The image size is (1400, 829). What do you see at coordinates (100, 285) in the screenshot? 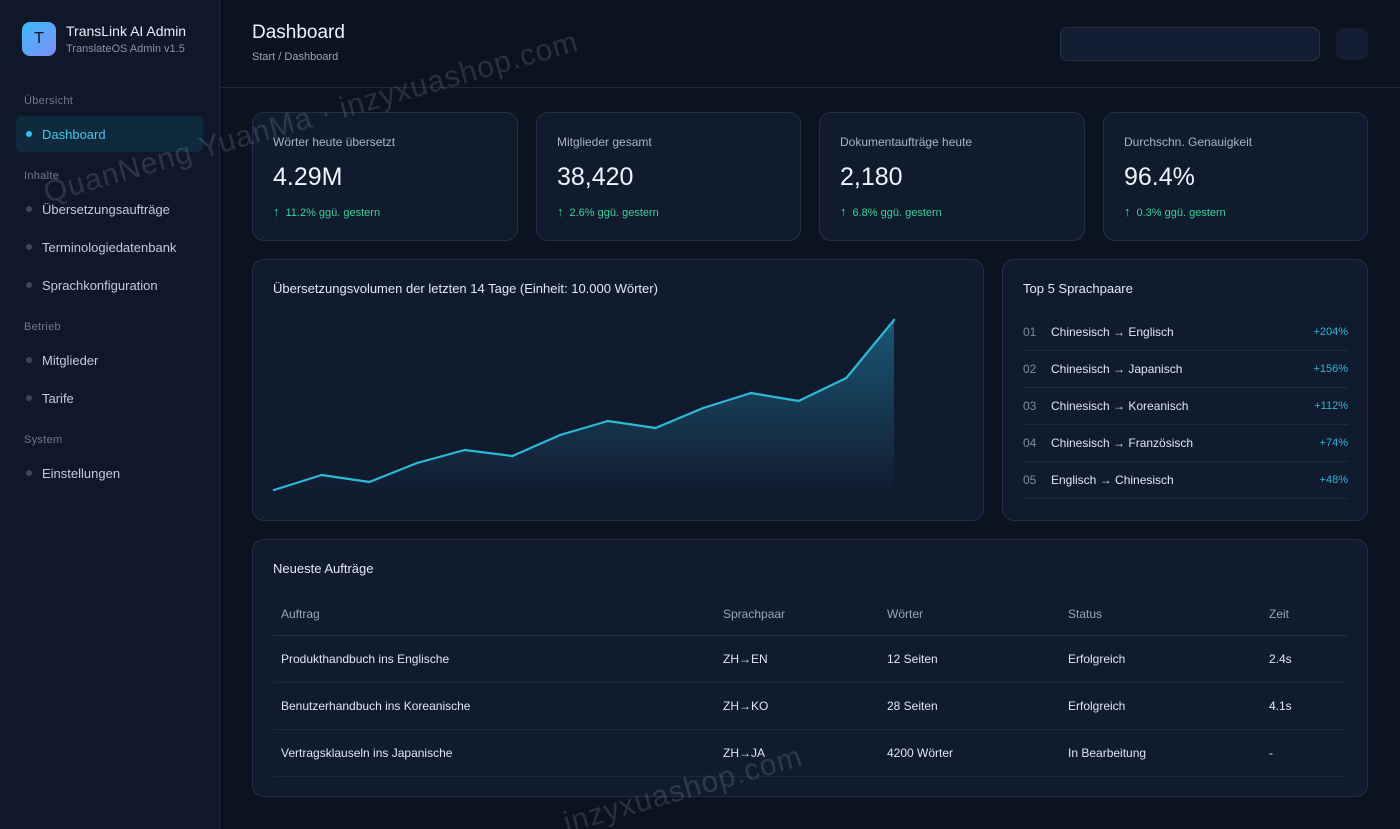
I see `sidebar-item-label: Sprachkonfiguration` at bounding box center [100, 285].